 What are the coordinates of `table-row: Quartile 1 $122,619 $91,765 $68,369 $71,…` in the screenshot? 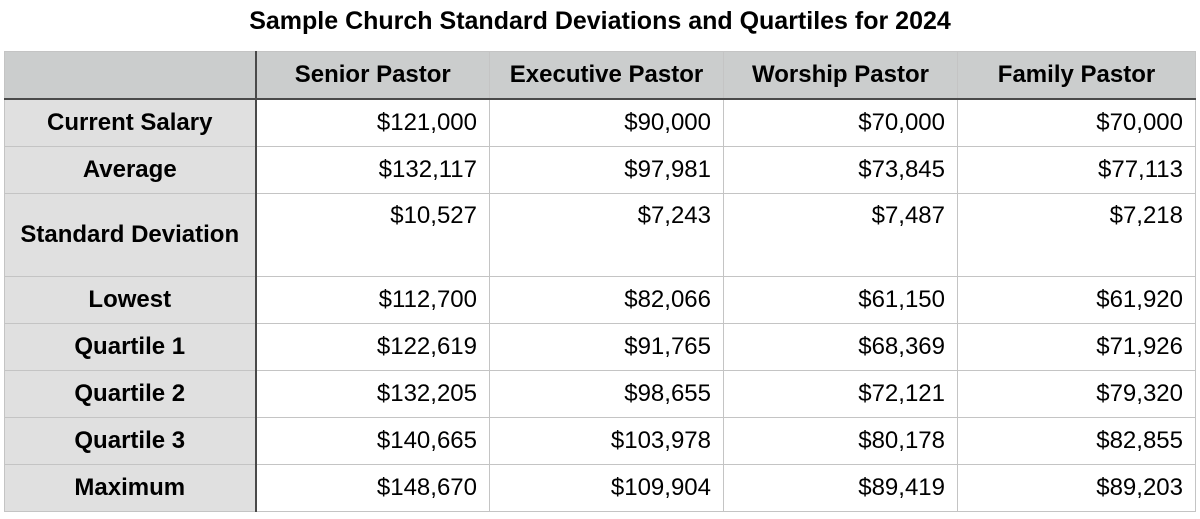 It's located at (600, 347).